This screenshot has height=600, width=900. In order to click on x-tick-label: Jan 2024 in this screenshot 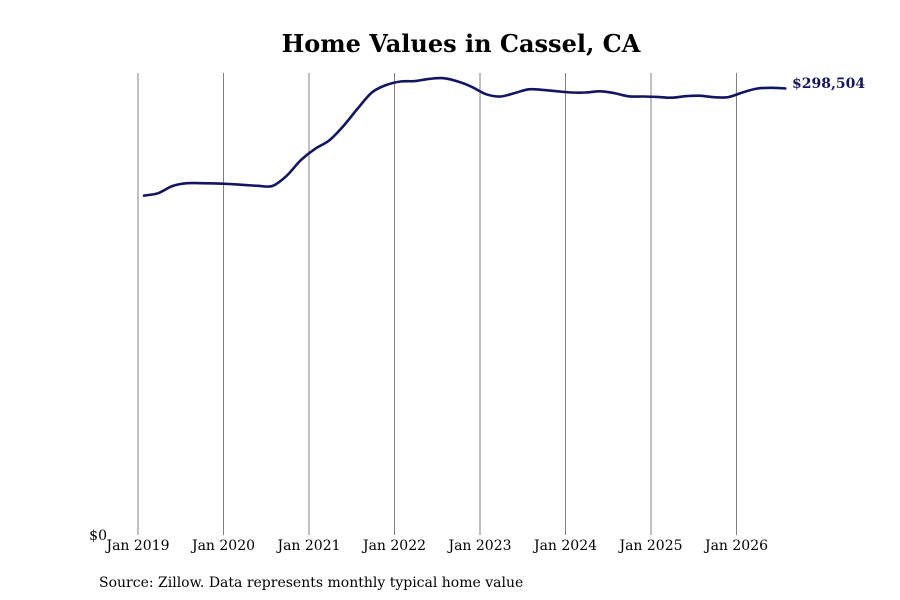, I will do `click(564, 546)`.